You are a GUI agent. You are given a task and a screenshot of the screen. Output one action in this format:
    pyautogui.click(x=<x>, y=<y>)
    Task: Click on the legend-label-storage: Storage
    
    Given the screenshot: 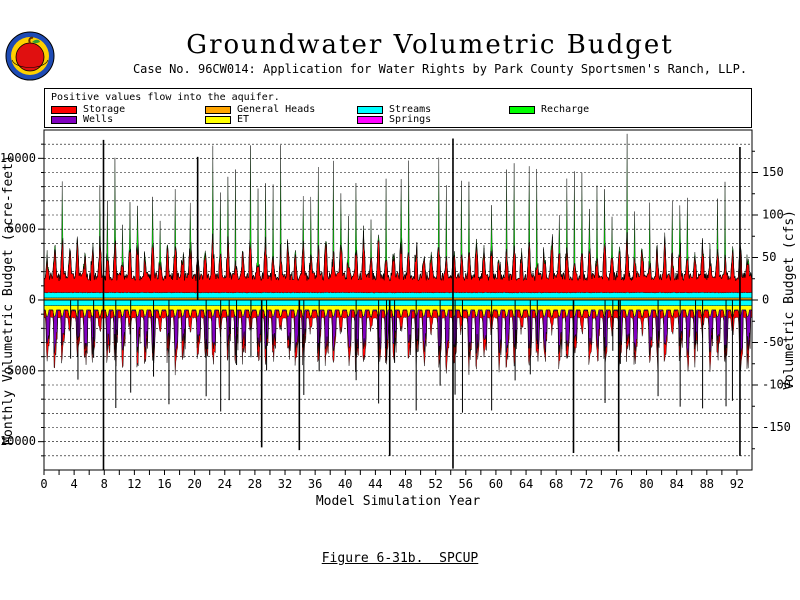 What is the action you would take?
    pyautogui.click(x=104, y=109)
    